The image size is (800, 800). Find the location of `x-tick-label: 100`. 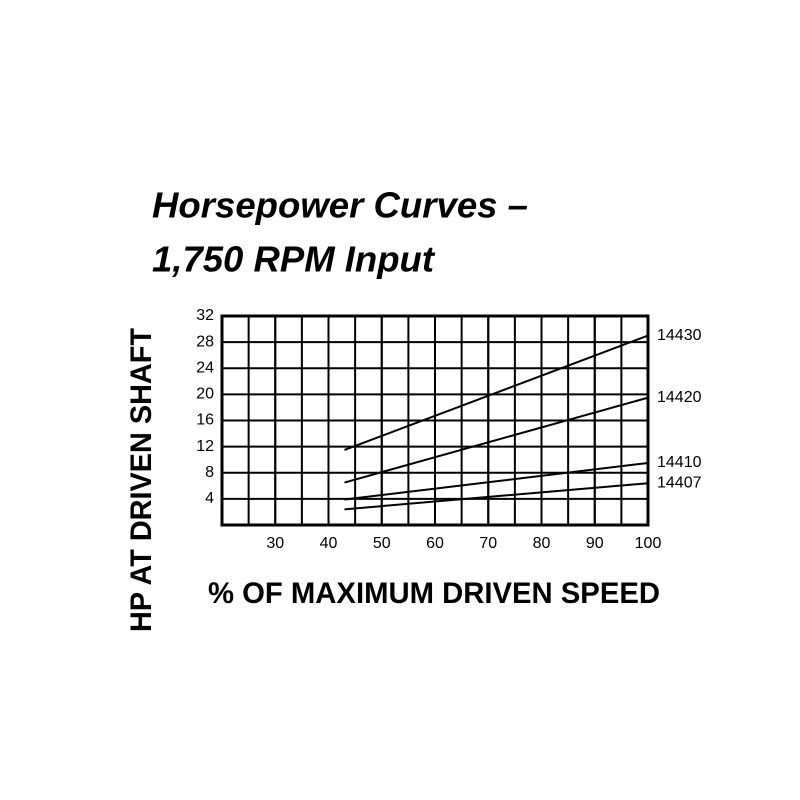

x-tick-label: 100 is located at coordinates (648, 543).